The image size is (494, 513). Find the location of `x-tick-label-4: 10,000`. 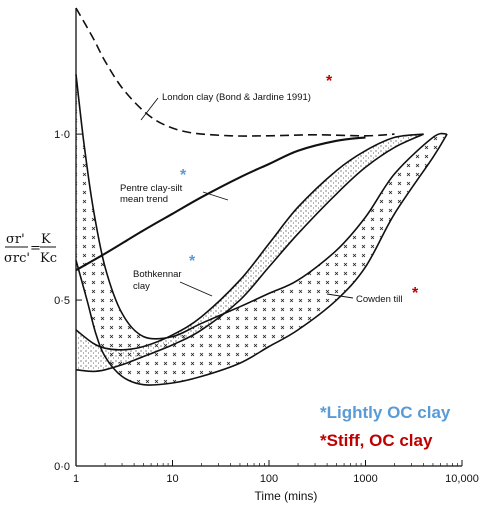

x-tick-label-4: 10,000 is located at coordinates (462, 479).